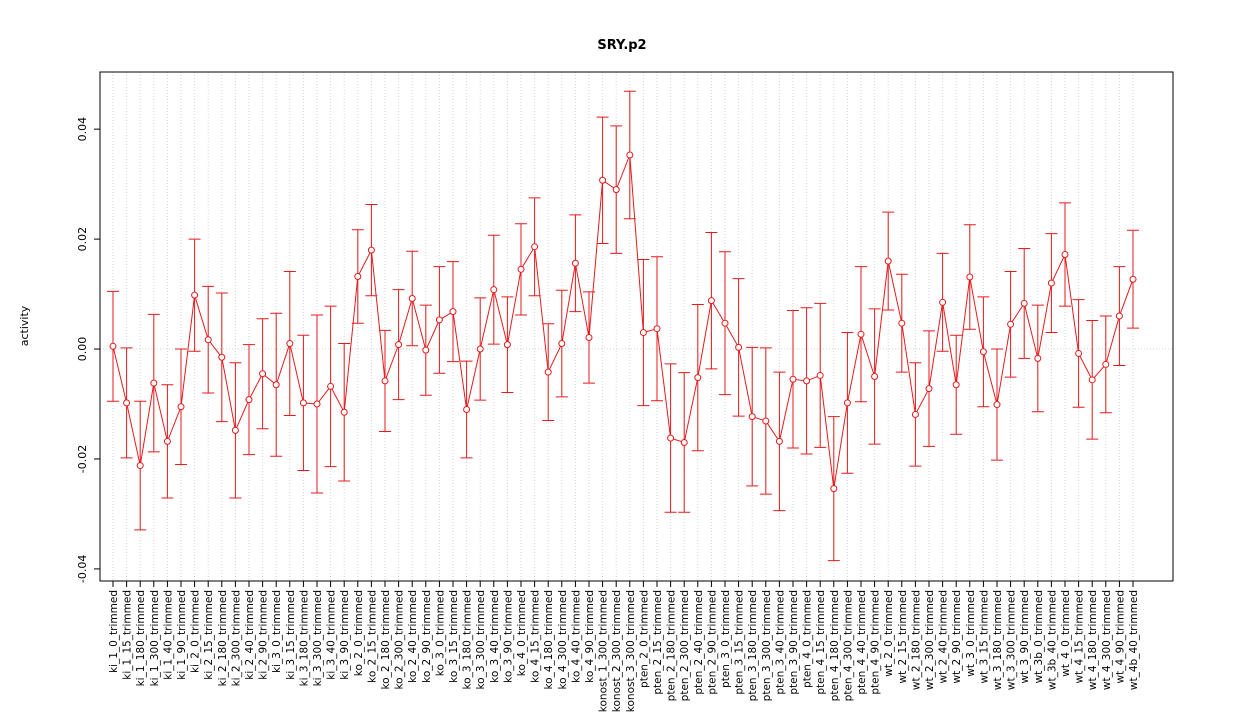 The image size is (1245, 720). Describe the element at coordinates (835, 645) in the screenshot. I see `x-tick-label: pten_4_180_trimmed` at that location.